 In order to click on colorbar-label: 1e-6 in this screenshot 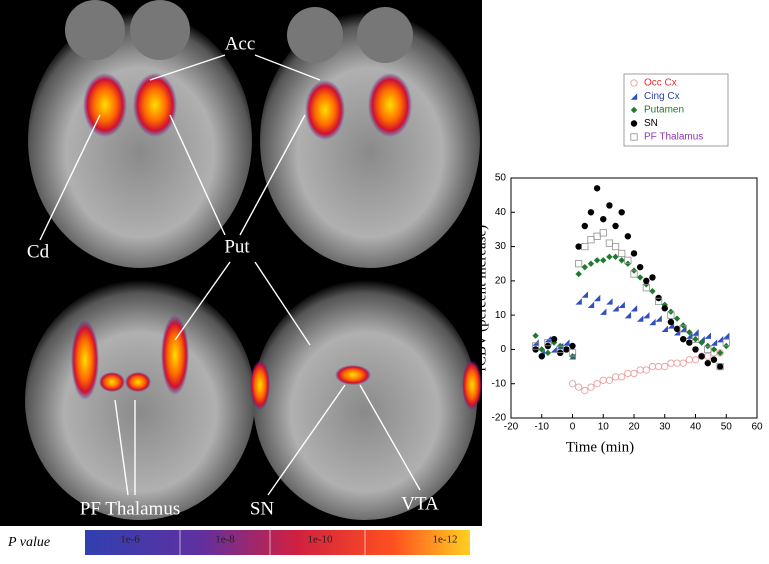, I will do `click(130, 540)`.